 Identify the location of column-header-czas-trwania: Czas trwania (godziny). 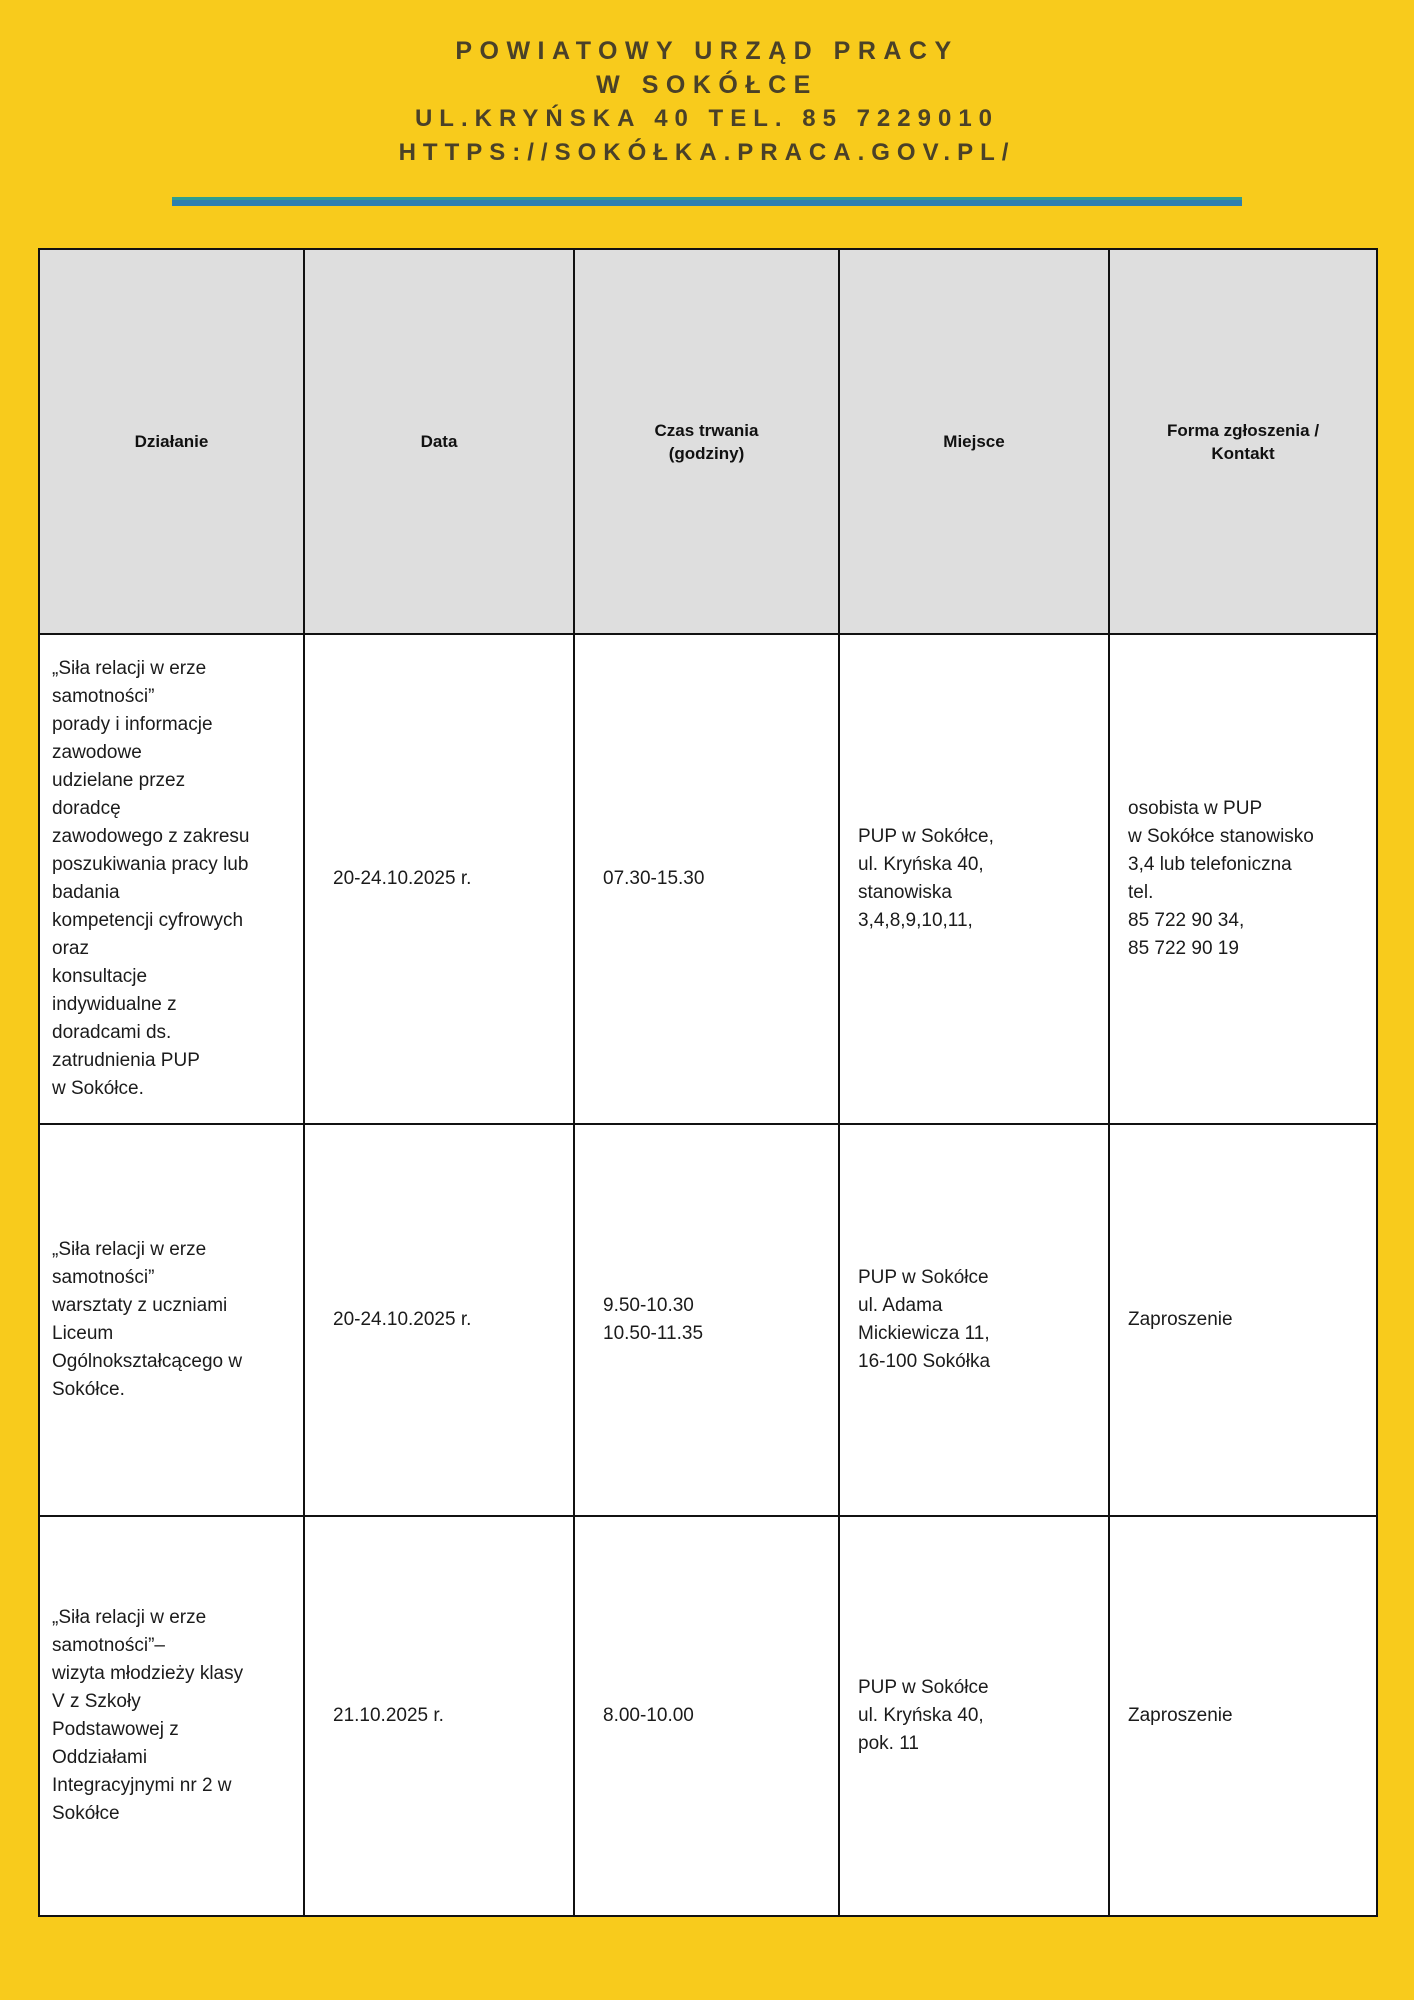
(706, 441).